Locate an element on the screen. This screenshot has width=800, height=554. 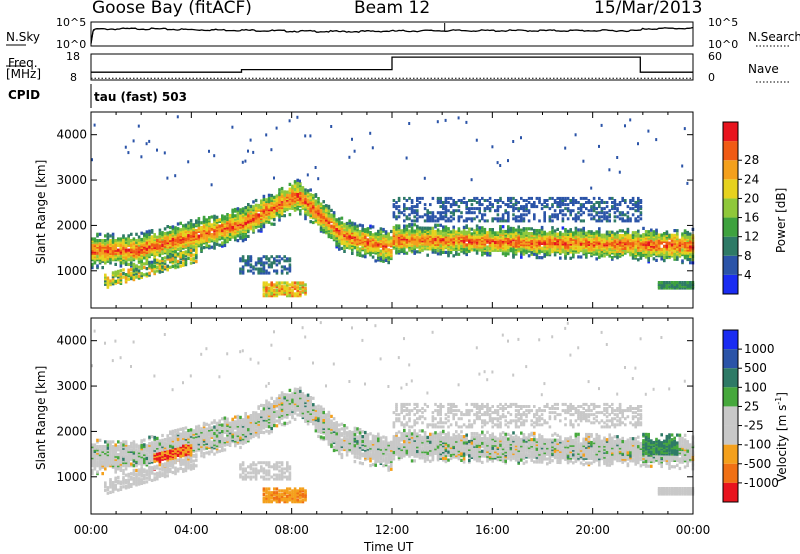
cpid-value: tau (fast) 503 is located at coordinates (140, 97).